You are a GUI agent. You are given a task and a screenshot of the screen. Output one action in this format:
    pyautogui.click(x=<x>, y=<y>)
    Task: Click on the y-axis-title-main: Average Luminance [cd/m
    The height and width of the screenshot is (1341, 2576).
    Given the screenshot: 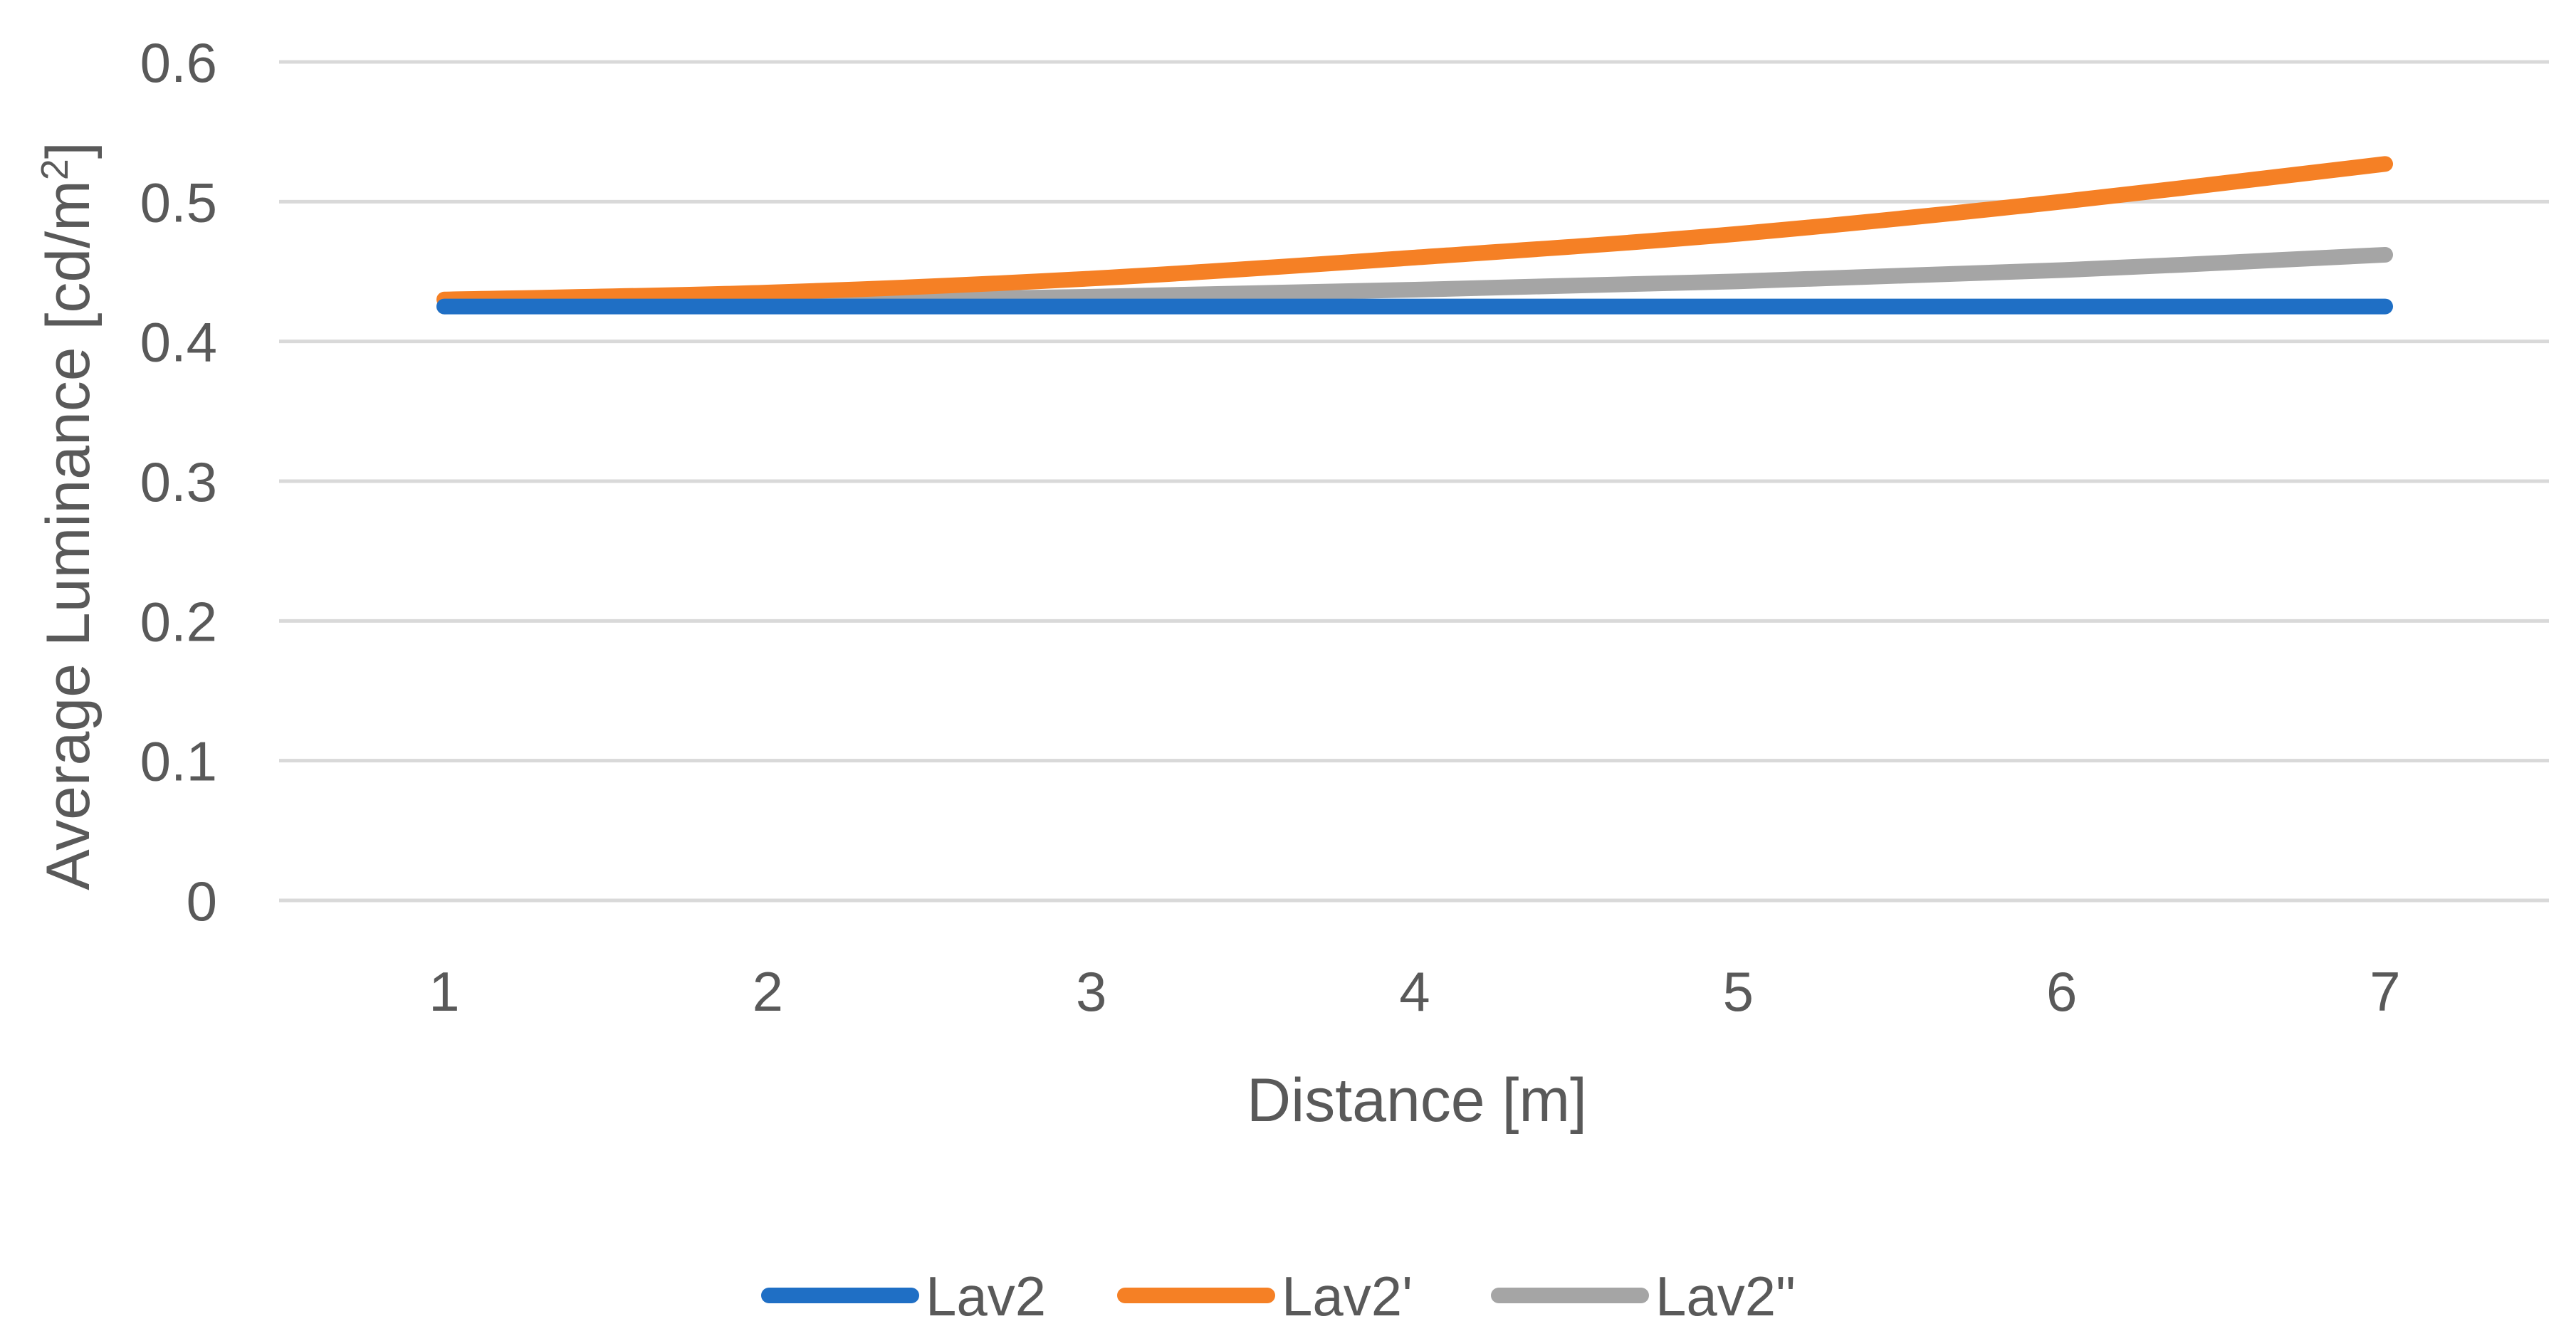 What is the action you would take?
    pyautogui.click(x=68, y=535)
    